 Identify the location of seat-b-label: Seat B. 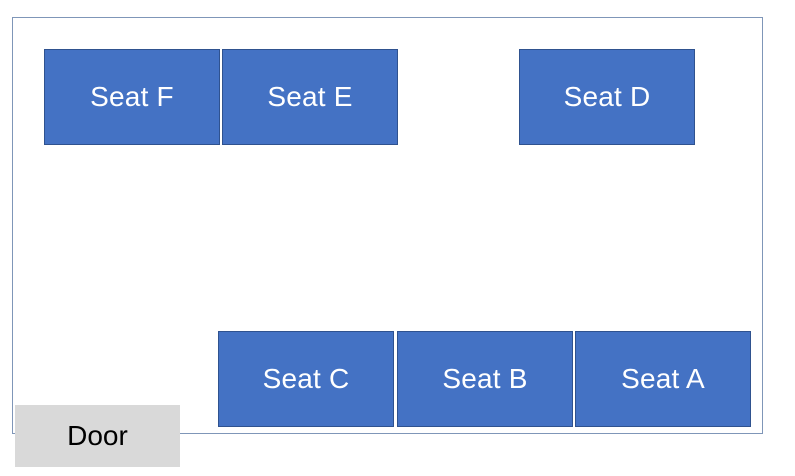
(485, 378).